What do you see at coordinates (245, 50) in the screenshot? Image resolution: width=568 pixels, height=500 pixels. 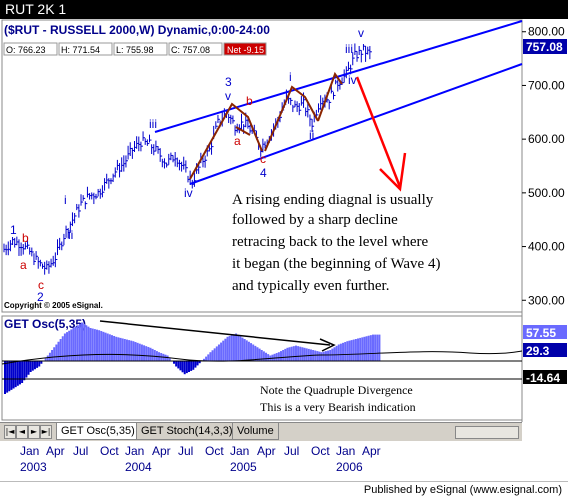 I see `net-change-badge: Net -9.15` at bounding box center [245, 50].